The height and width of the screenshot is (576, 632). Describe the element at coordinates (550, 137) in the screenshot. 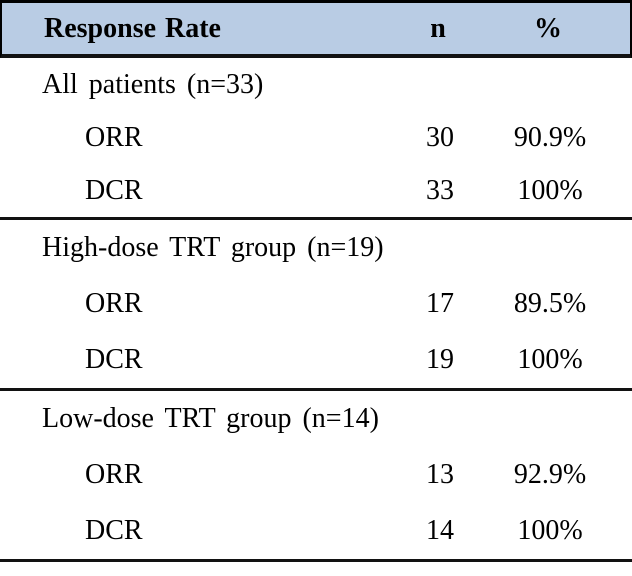

I see `metric-pct: 90.9%` at that location.